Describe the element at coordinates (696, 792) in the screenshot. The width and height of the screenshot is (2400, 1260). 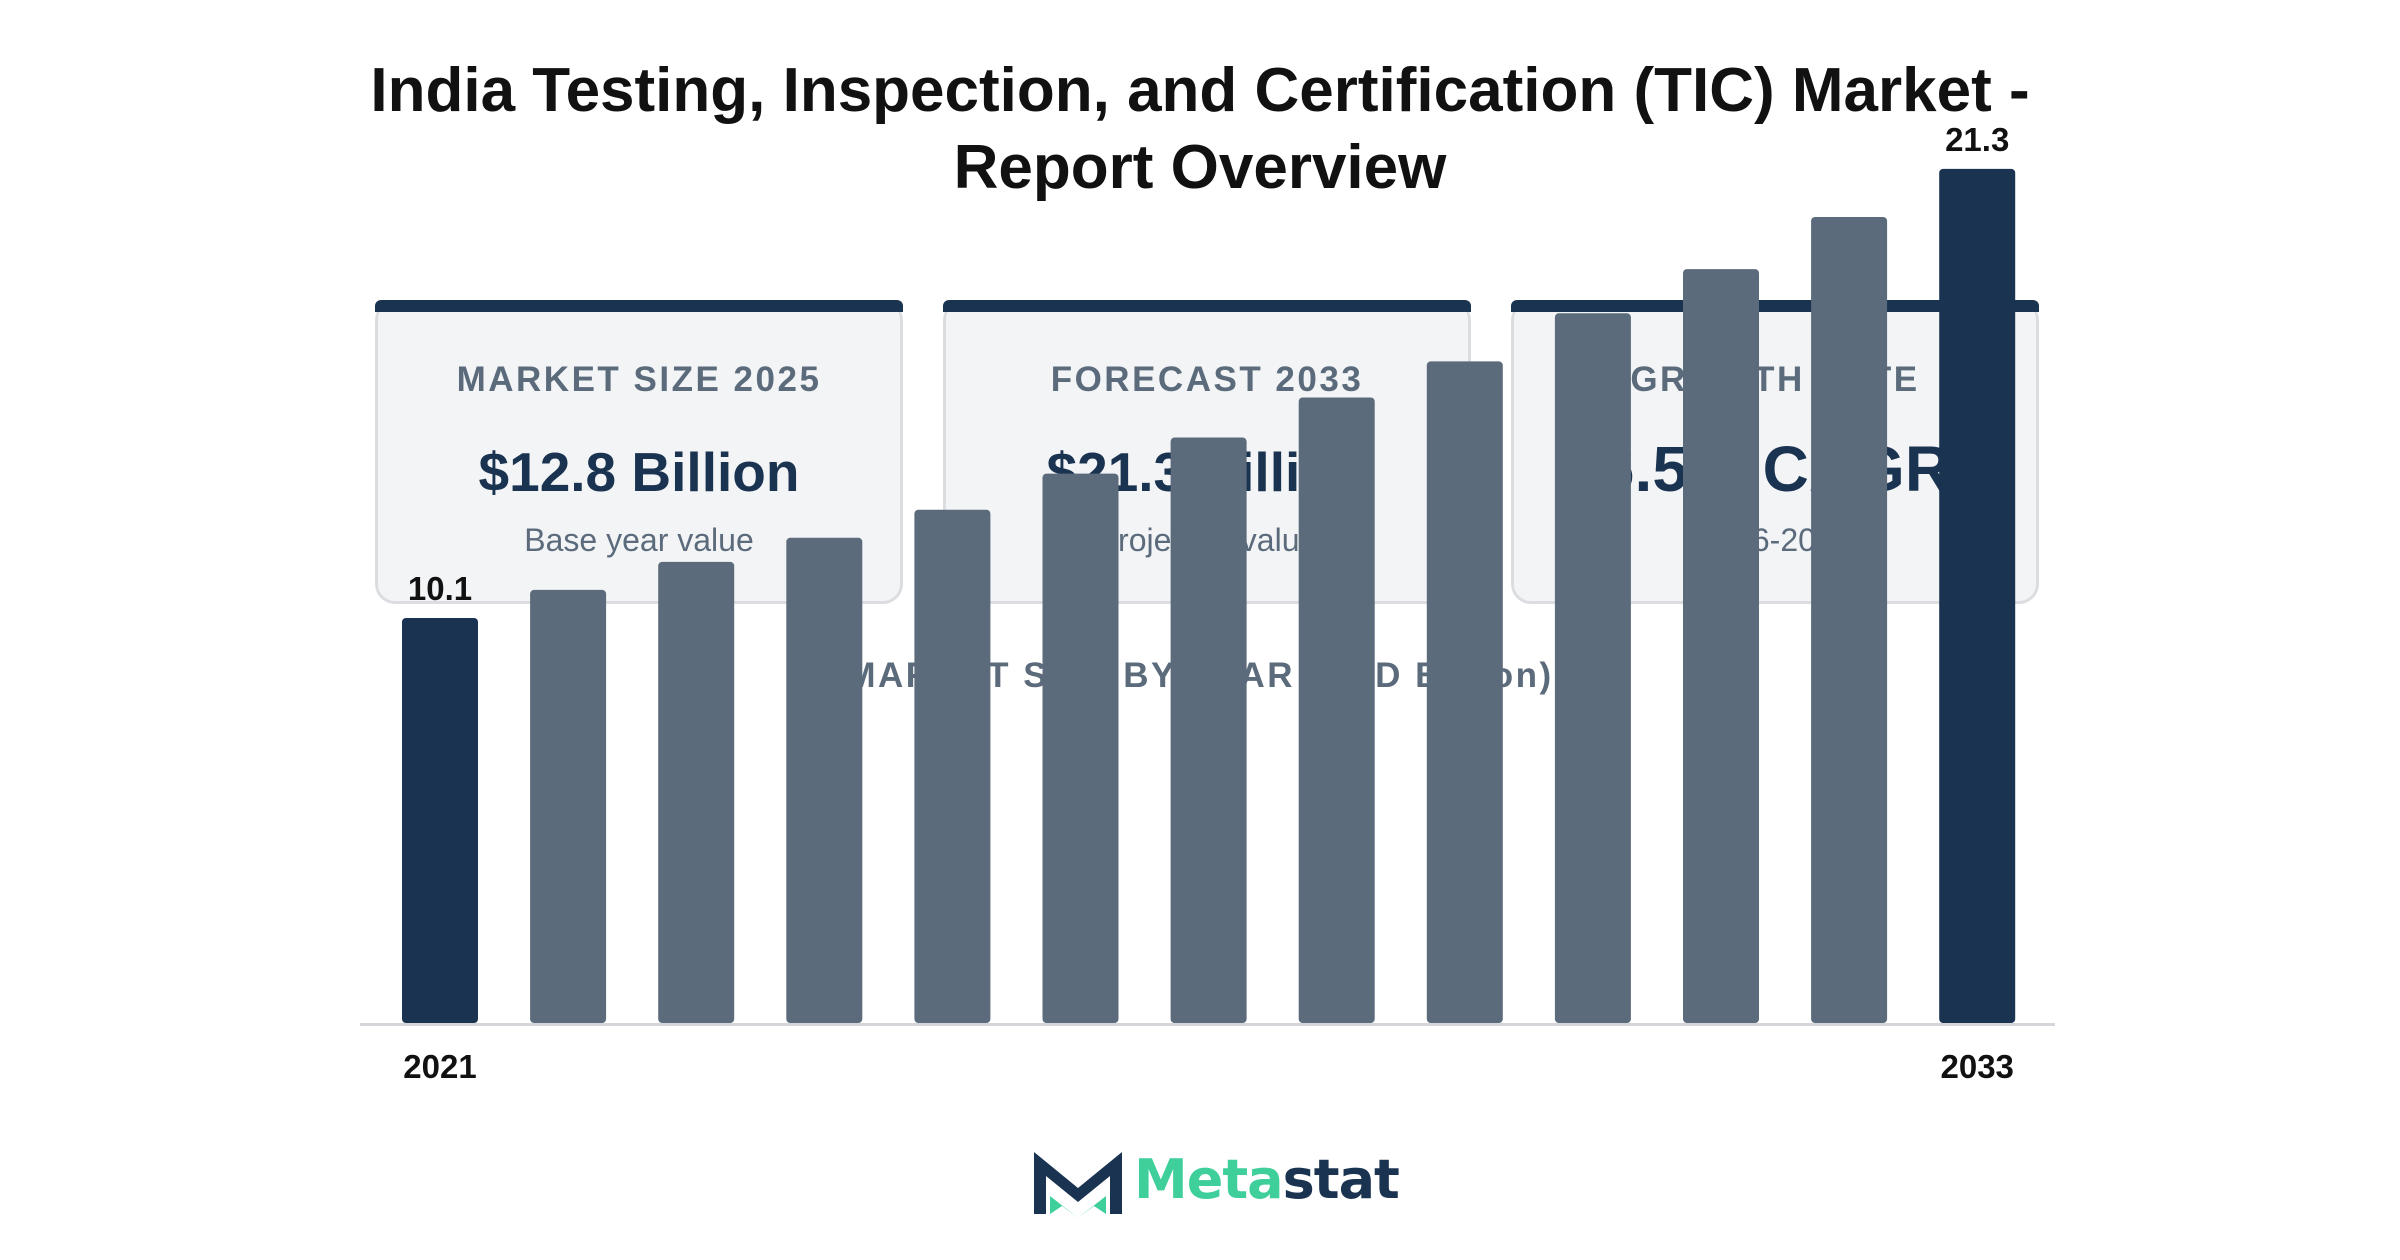
I see `bar-2023` at that location.